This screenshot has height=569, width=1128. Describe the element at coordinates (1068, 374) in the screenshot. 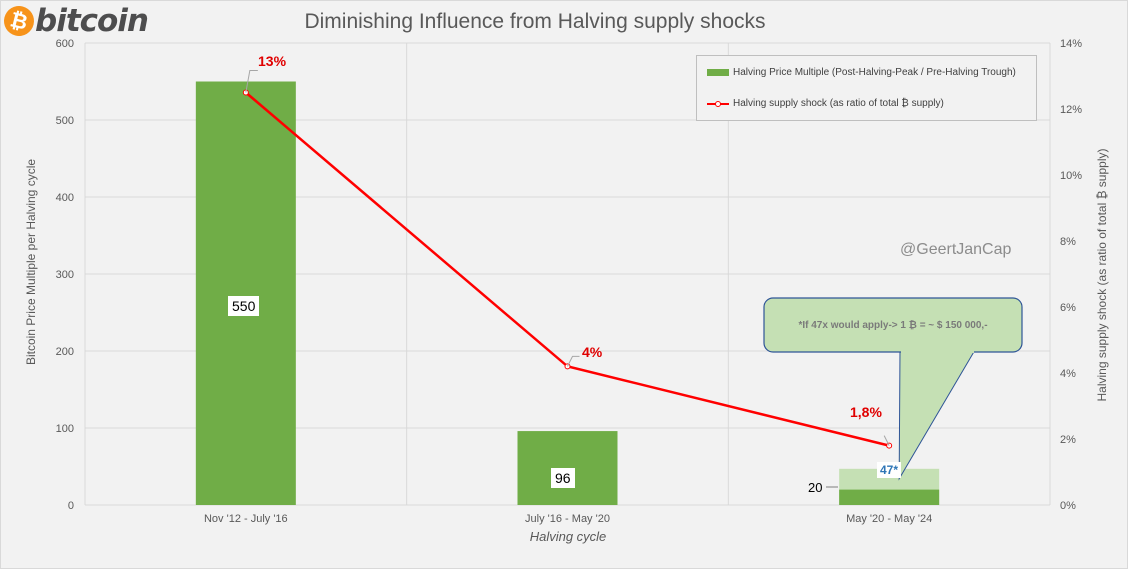

I see `y2-tick-label: 4%` at that location.